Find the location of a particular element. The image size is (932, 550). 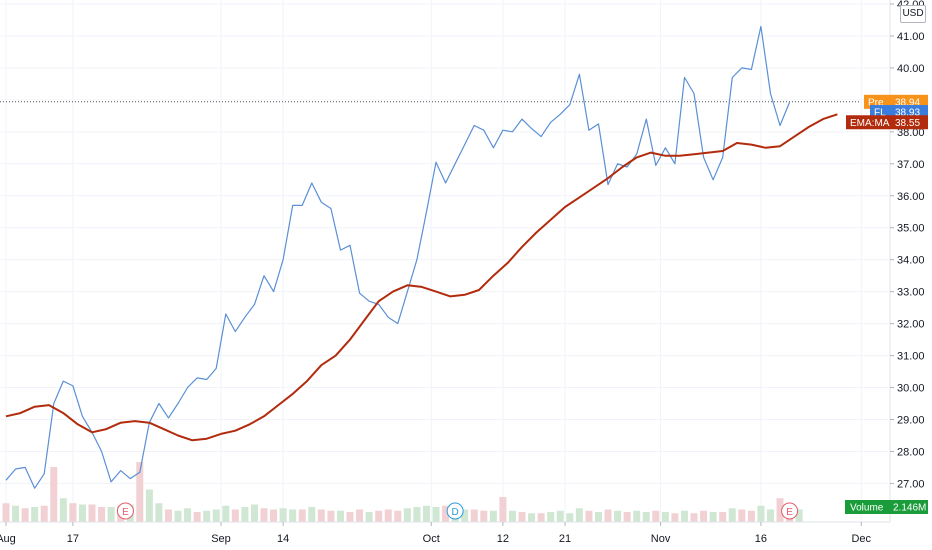

price-tag-value: 38.93 is located at coordinates (907, 113).